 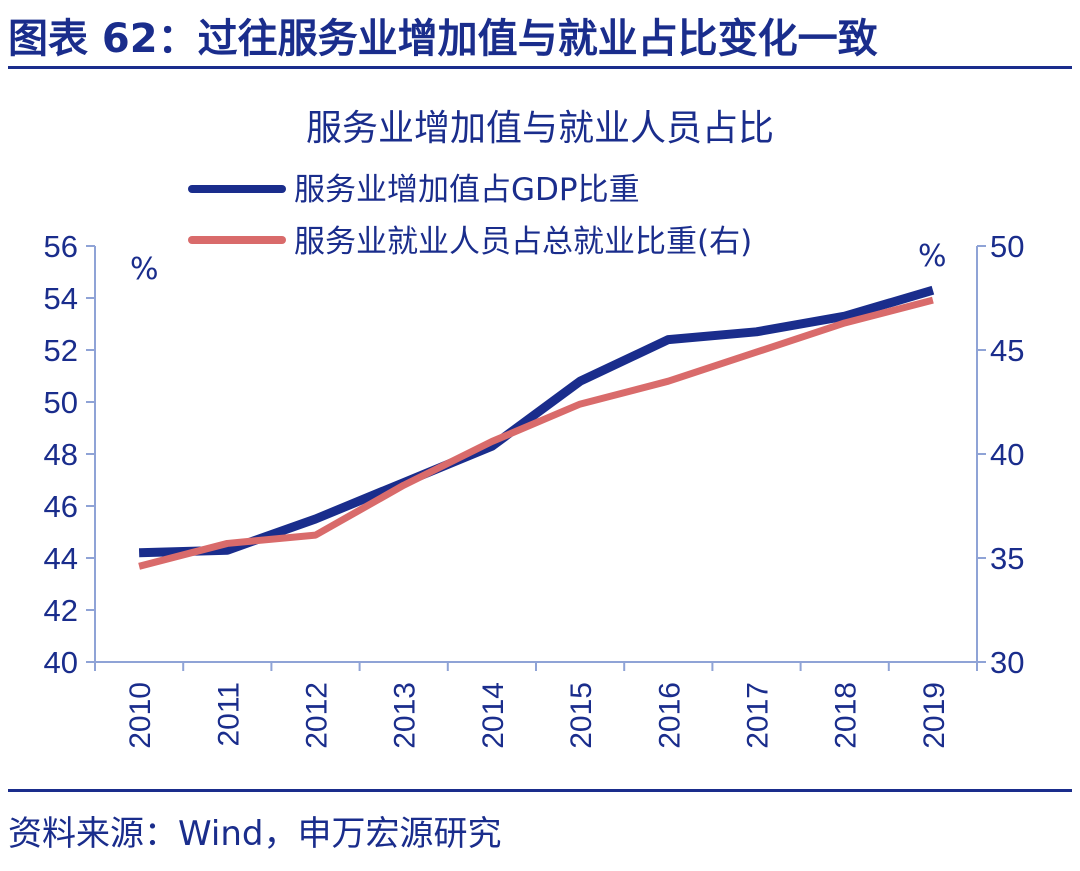 I want to click on left-tick-label: 44, so click(x=61, y=558).